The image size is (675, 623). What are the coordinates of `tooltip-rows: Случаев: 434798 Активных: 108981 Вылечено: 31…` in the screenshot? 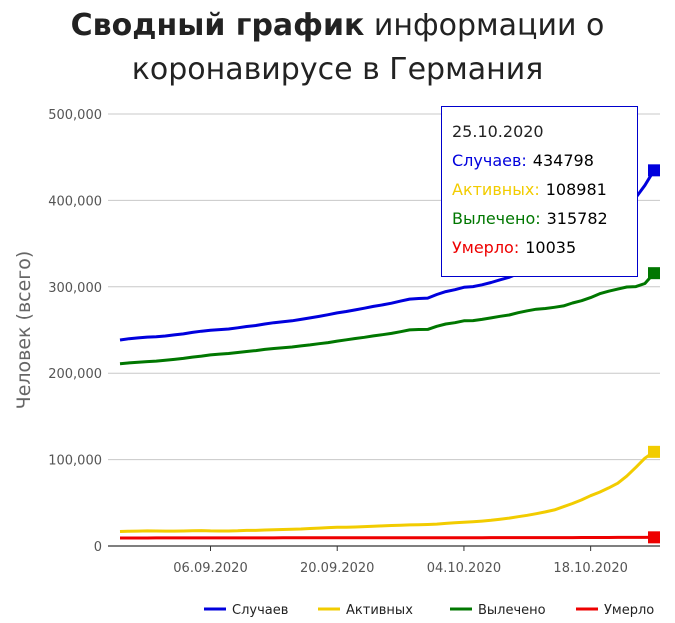 It's located at (539, 204).